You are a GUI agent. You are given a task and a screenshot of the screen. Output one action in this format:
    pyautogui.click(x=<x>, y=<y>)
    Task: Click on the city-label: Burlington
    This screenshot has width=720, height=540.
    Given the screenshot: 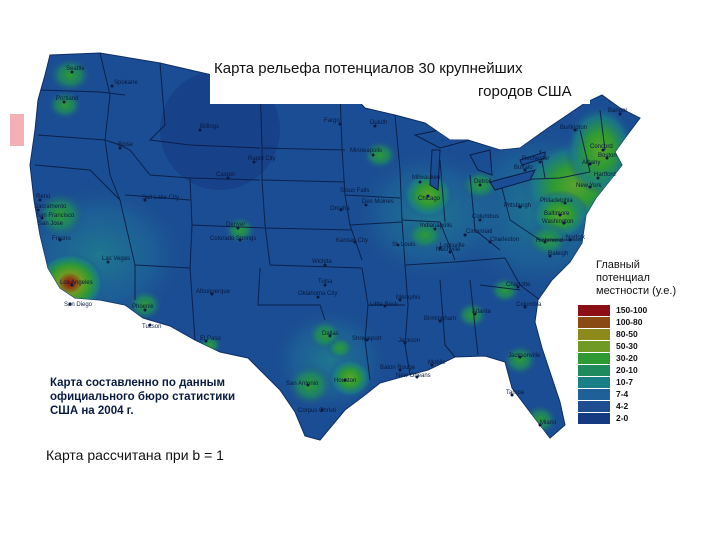 What is the action you would take?
    pyautogui.click(x=574, y=128)
    